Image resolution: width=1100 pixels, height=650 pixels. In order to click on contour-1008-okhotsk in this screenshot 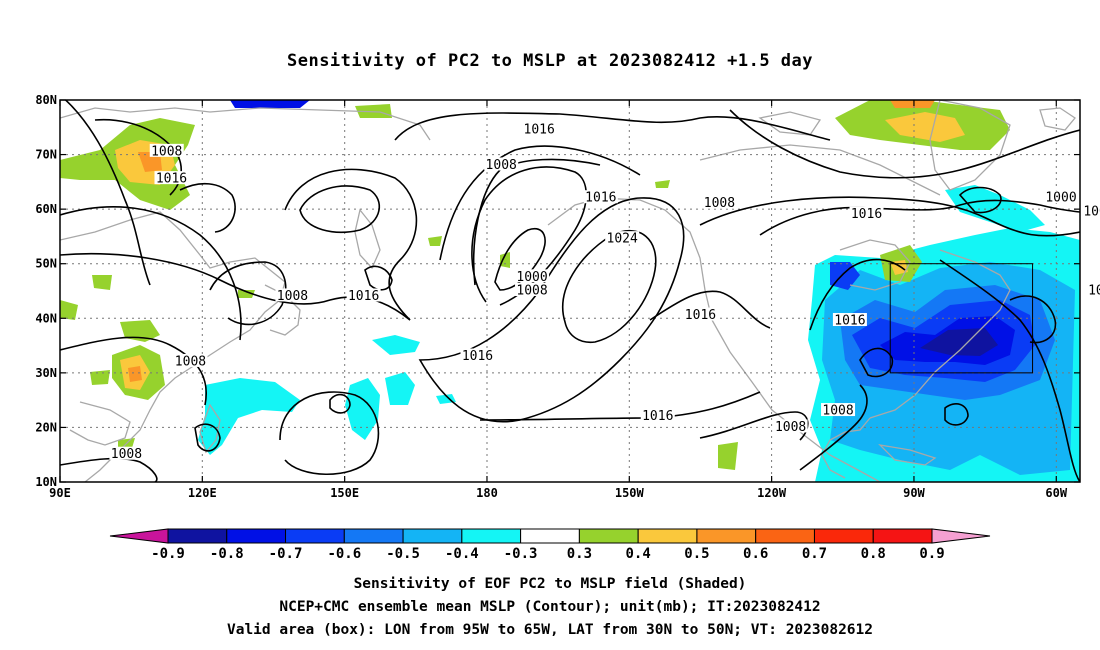, I will do `click(340, 209)`.